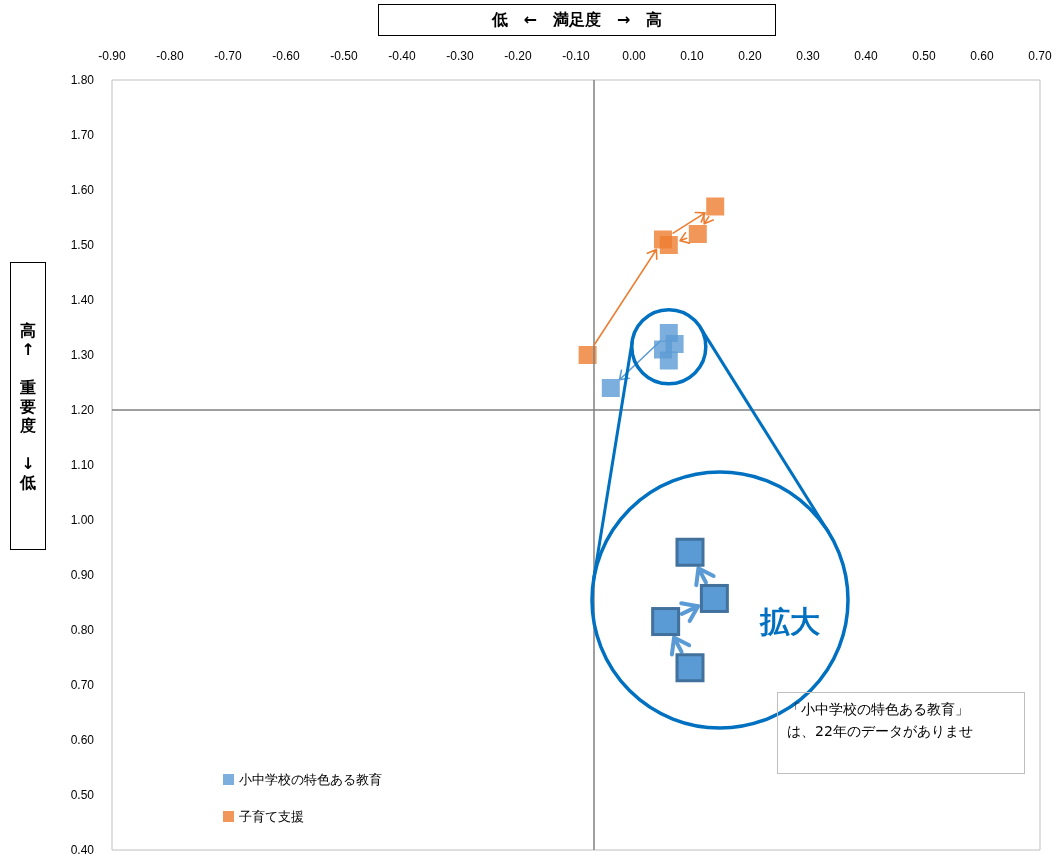 This screenshot has height=859, width=1058. Describe the element at coordinates (577, 20) in the screenshot. I see `x-axis-title: 低 ← 満足度 → 高` at that location.